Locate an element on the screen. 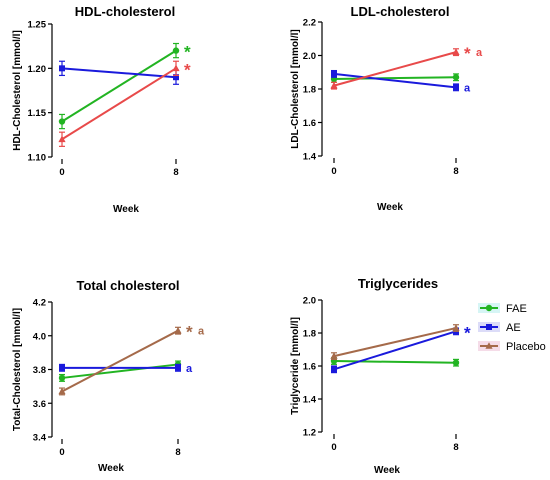 The width and height of the screenshot is (550, 480). legend-item-placebo: Placebo is located at coordinates (512, 347).